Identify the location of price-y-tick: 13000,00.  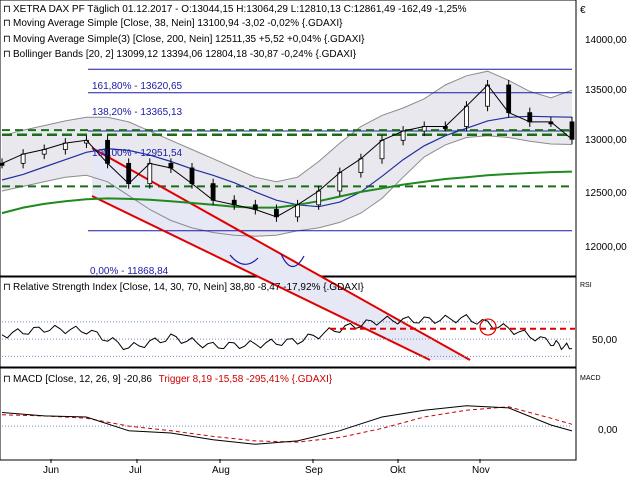
(606, 140).